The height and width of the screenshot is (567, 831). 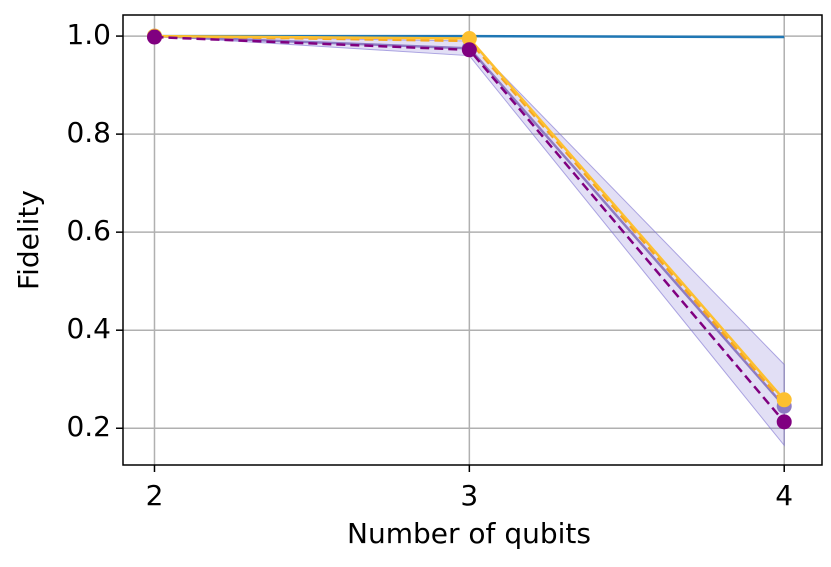 What do you see at coordinates (469, 495) in the screenshot?
I see `x-tick-label: 3` at bounding box center [469, 495].